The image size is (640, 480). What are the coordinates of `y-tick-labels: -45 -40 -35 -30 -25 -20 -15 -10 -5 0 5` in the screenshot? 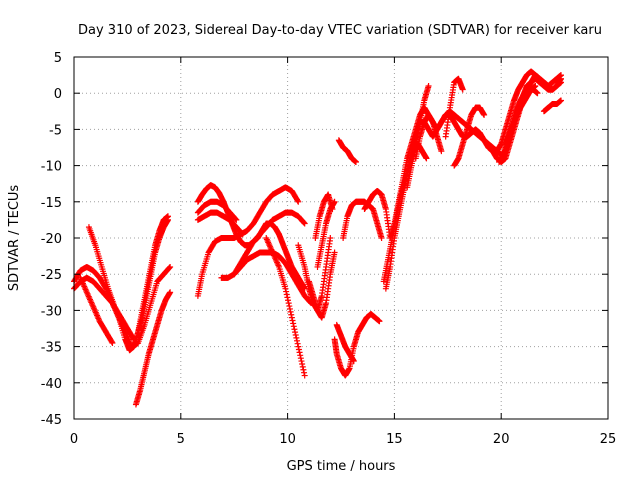 It's located at (51, 239).